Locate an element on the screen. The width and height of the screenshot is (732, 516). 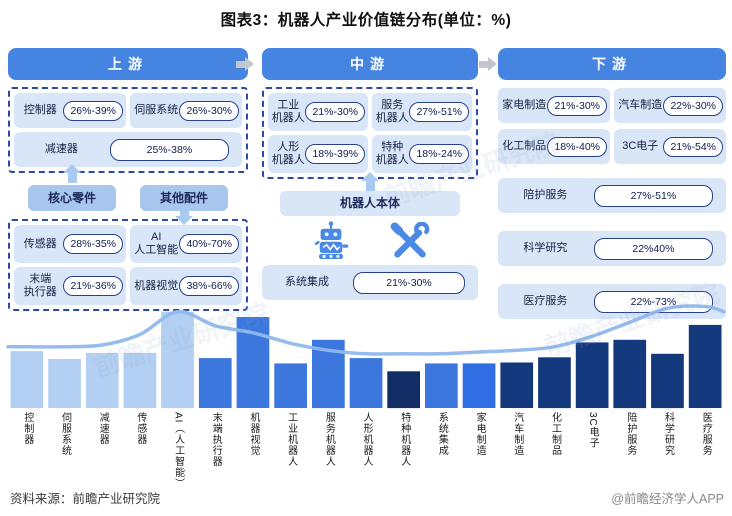
component-label: 家电制造 is located at coordinates (524, 105).